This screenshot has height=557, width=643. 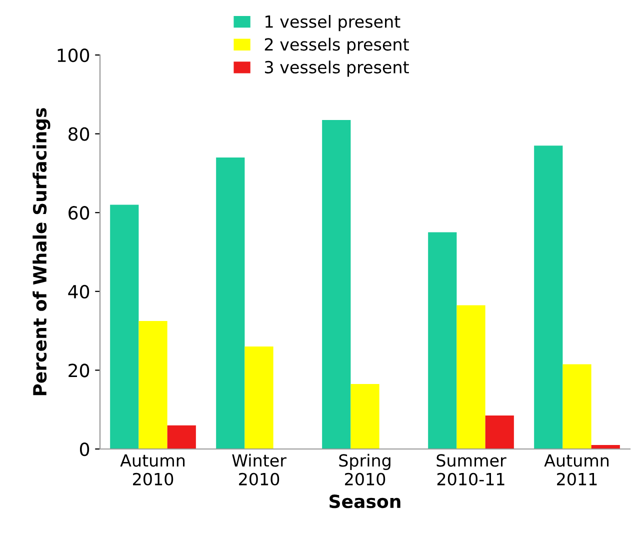 I want to click on legend-label: 1 vessel present, so click(x=333, y=23).